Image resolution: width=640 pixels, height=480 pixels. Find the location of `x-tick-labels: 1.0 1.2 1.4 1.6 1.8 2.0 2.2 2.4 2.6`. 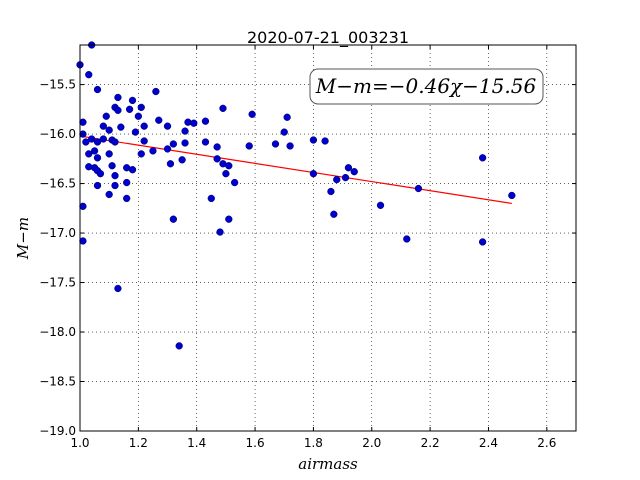

x-tick-labels: 1.0 1.2 1.4 1.6 1.8 2.0 2.2 2.4 2.6 is located at coordinates (313, 443).